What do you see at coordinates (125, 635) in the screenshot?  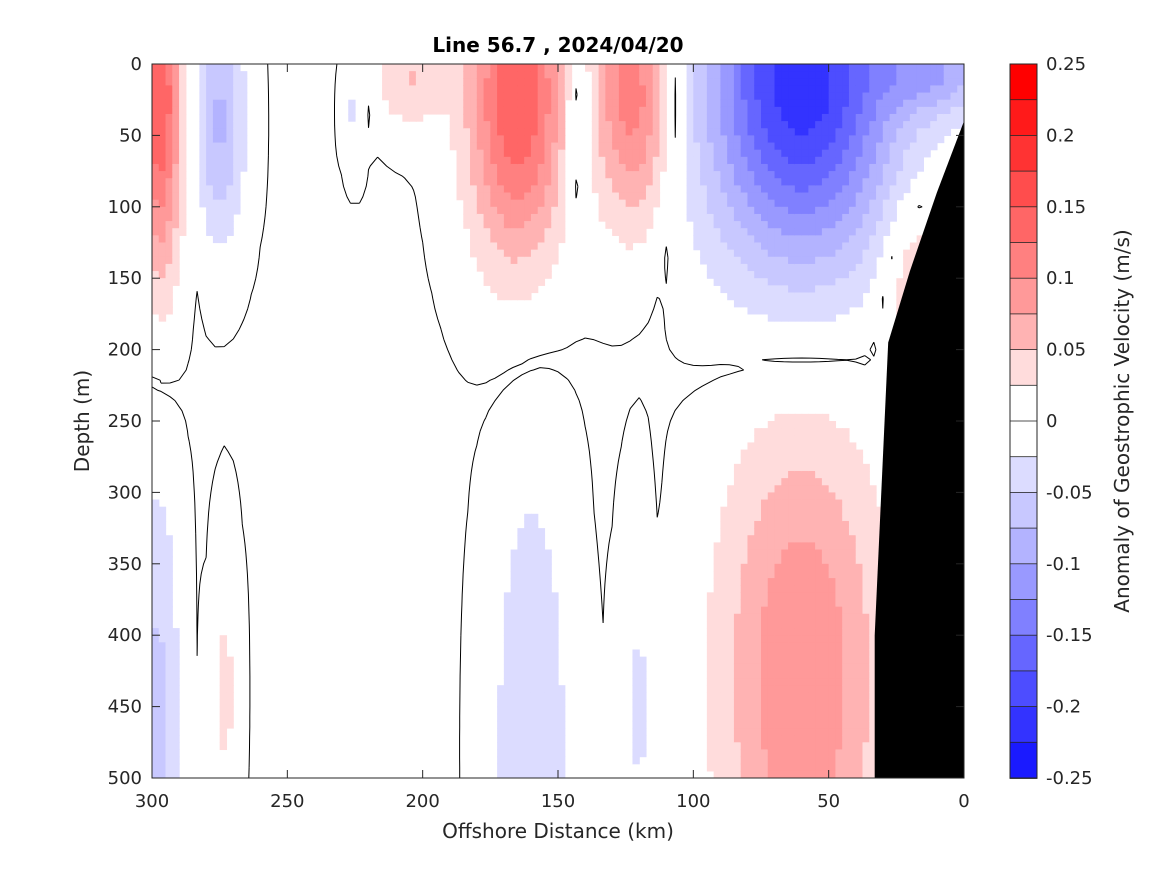 I see `y-tick-label: 400` at bounding box center [125, 635].